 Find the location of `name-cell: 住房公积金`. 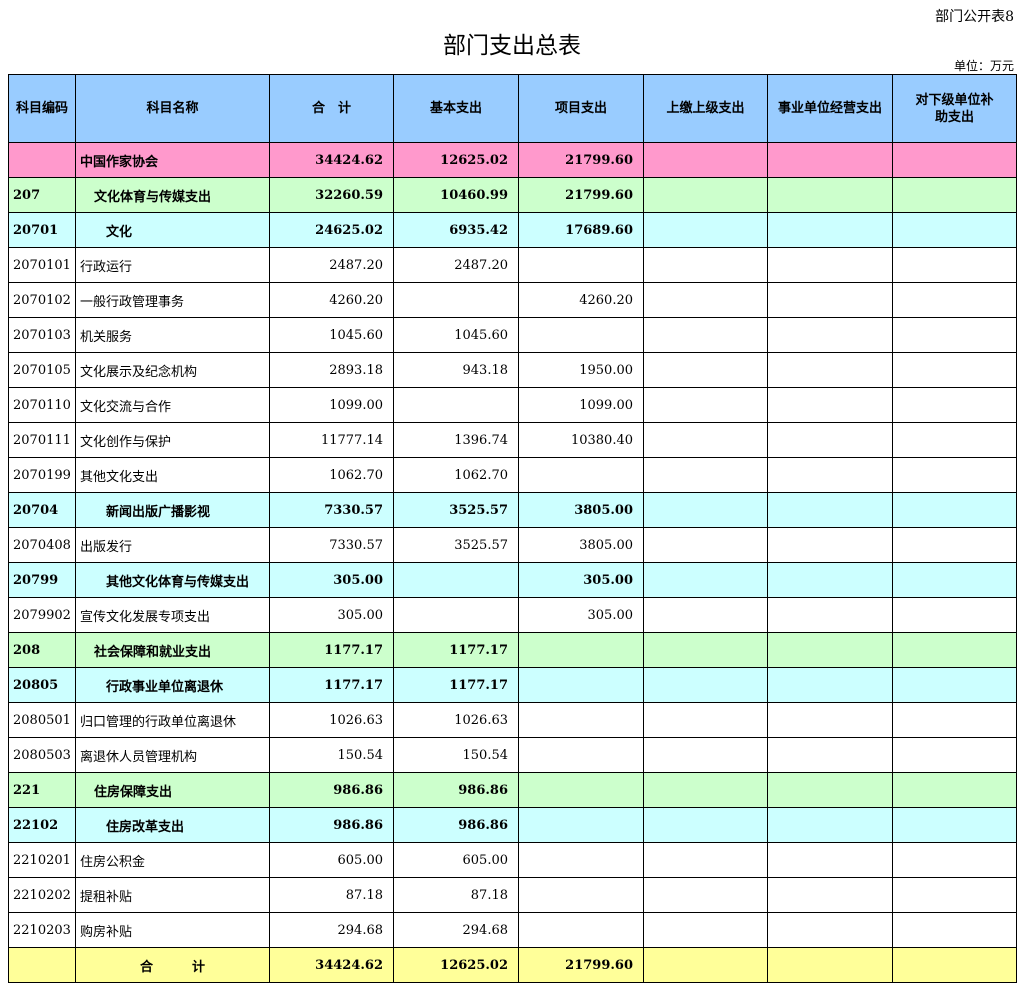

name-cell: 住房公积金 is located at coordinates (172, 860).